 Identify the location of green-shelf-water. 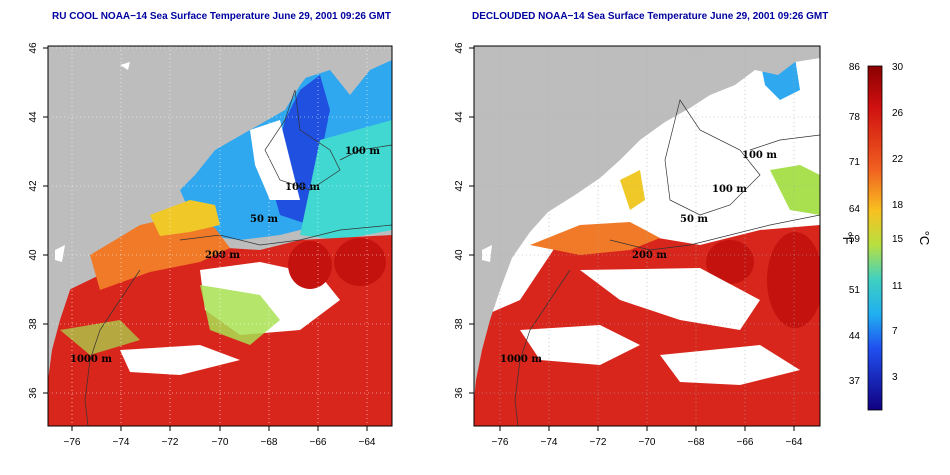
(795, 190).